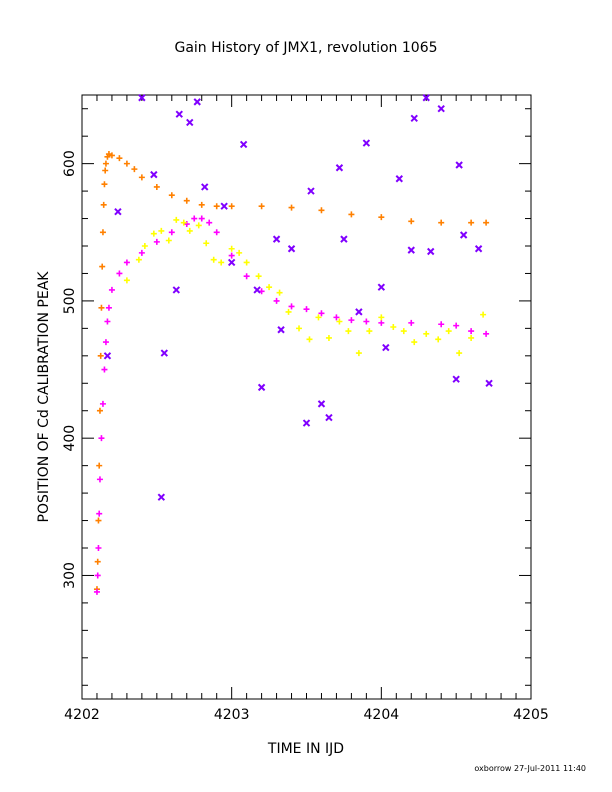  Describe the element at coordinates (70, 575) in the screenshot. I see `y-tick-label: 300` at that location.